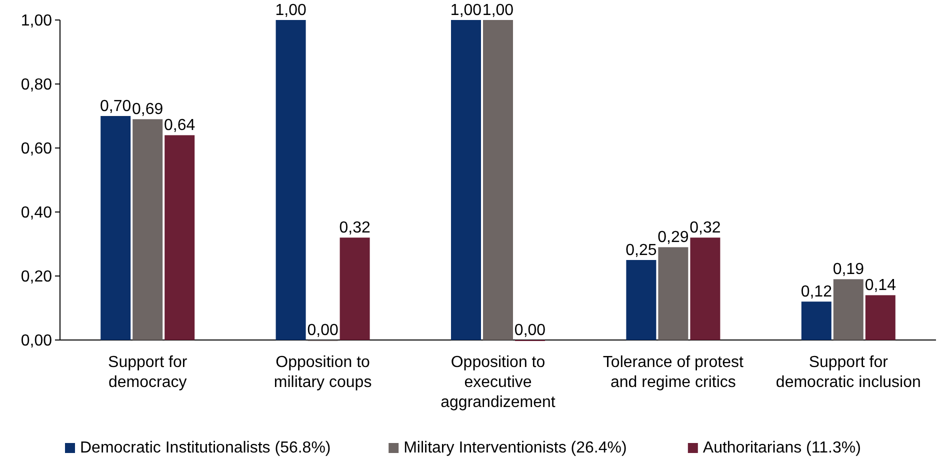 This screenshot has width=942, height=461. Describe the element at coordinates (673, 372) in the screenshot. I see `x-tick-label: Tolerance of protest and regime critics` at that location.